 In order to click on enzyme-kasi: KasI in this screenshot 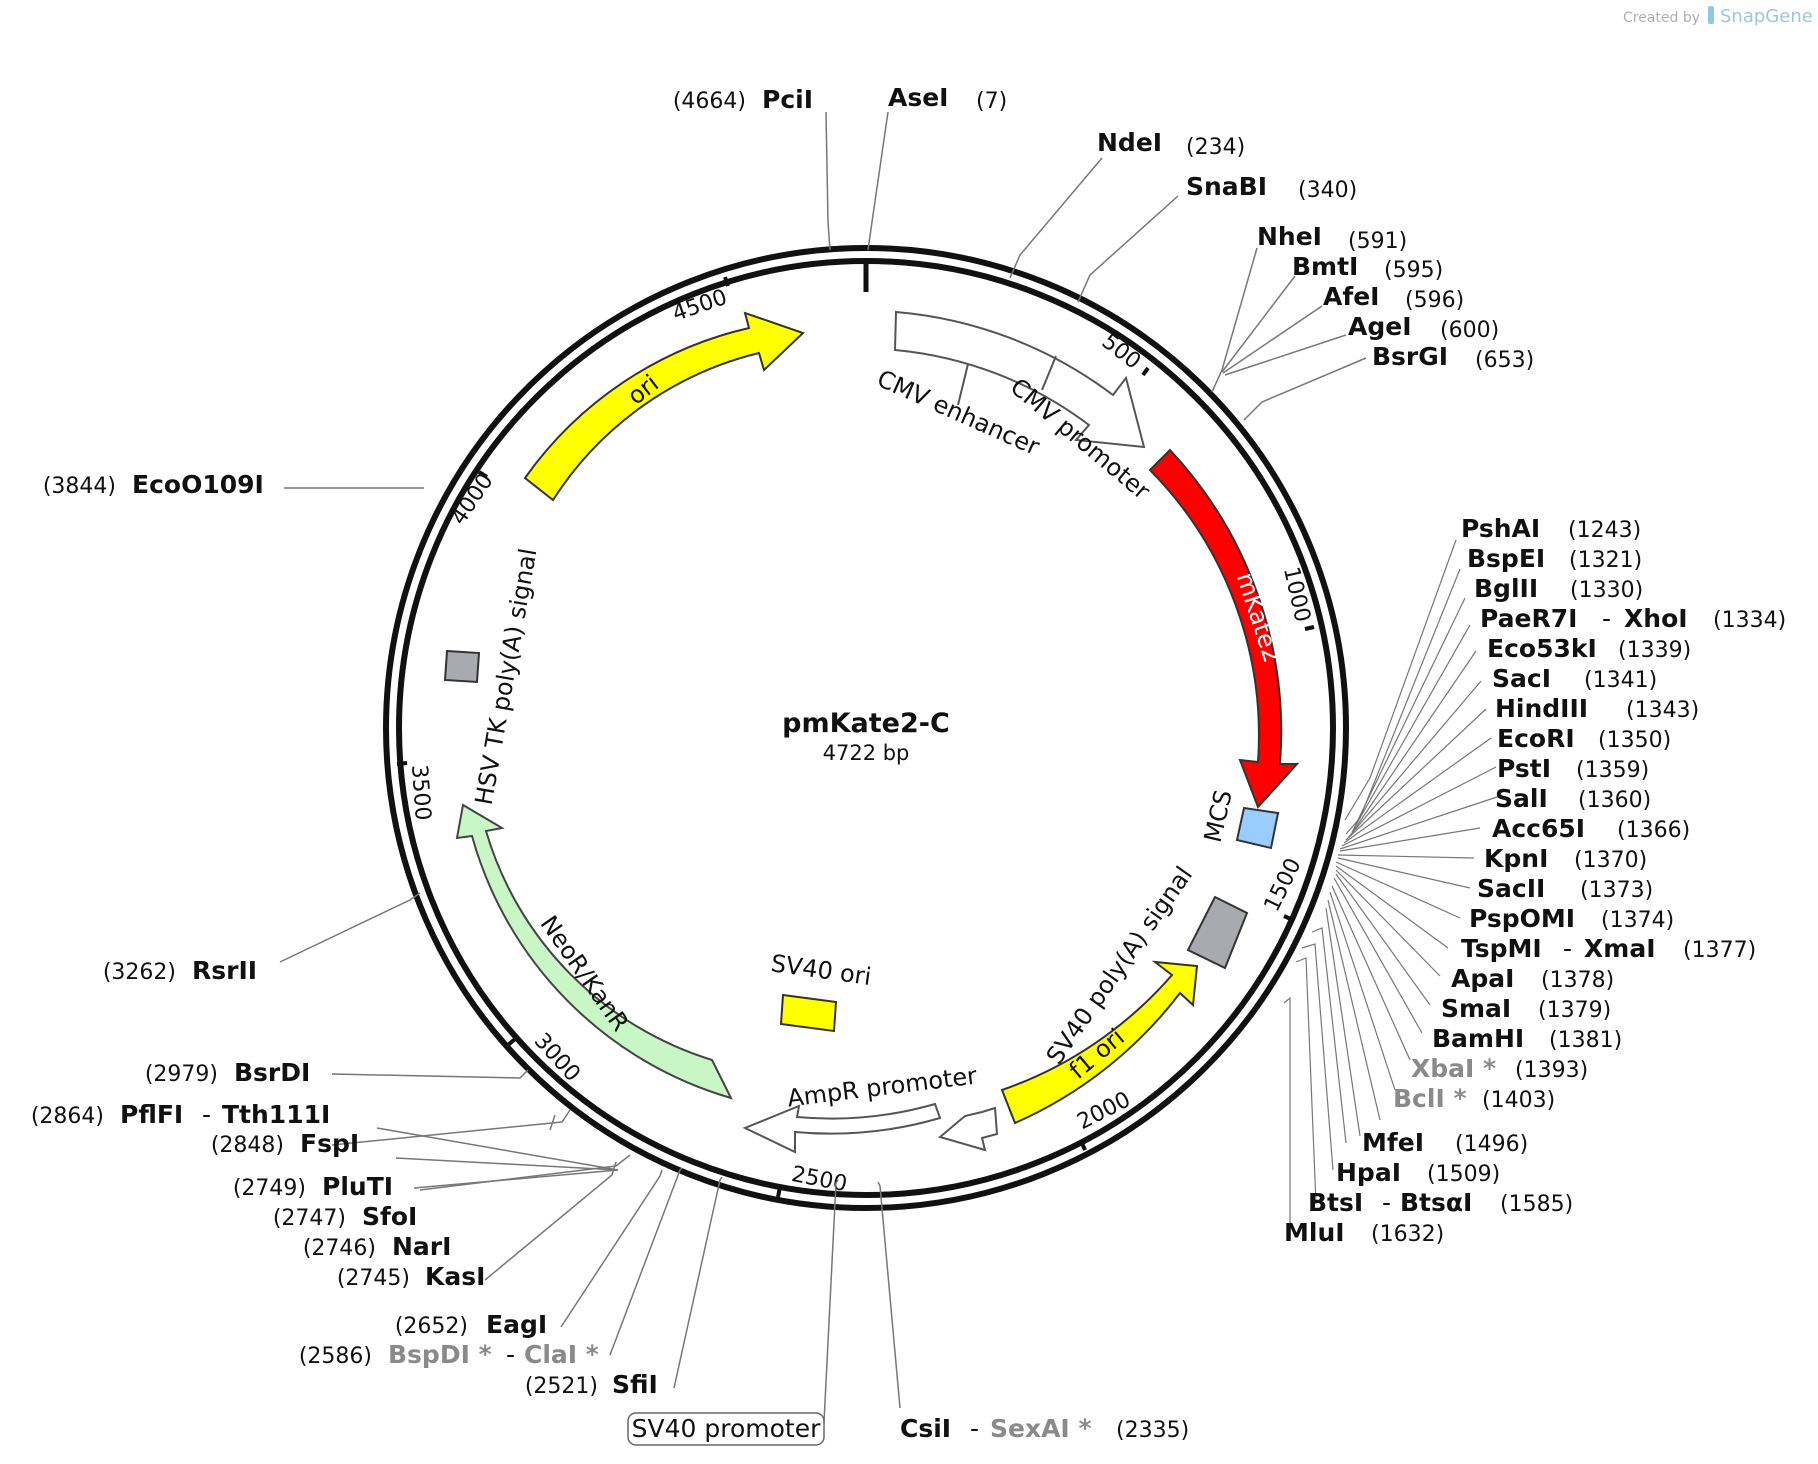, I will do `click(455, 1276)`.